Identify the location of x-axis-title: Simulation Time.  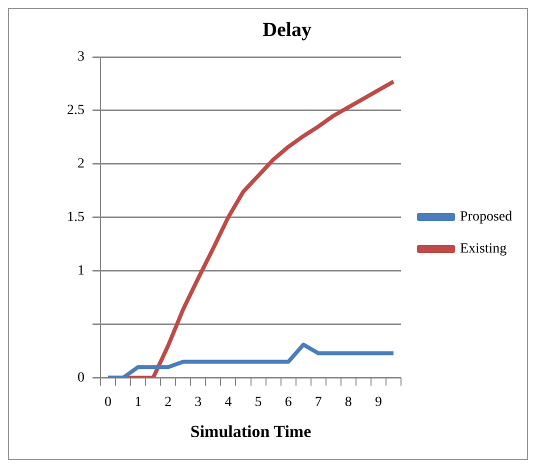
(251, 432).